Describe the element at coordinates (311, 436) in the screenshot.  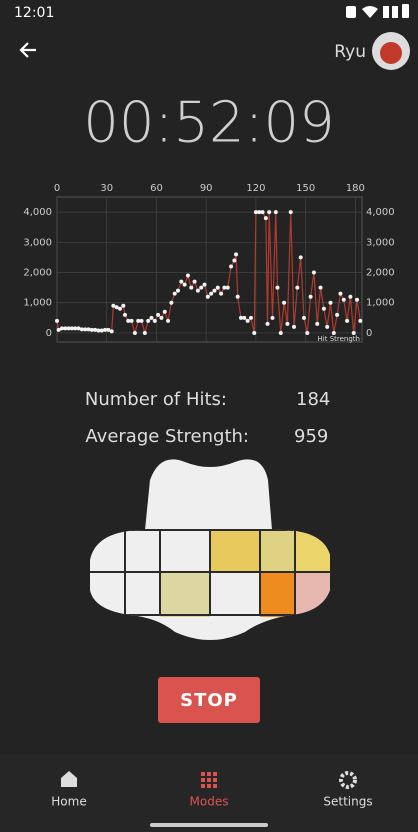
I see `stat-value: 959` at that location.